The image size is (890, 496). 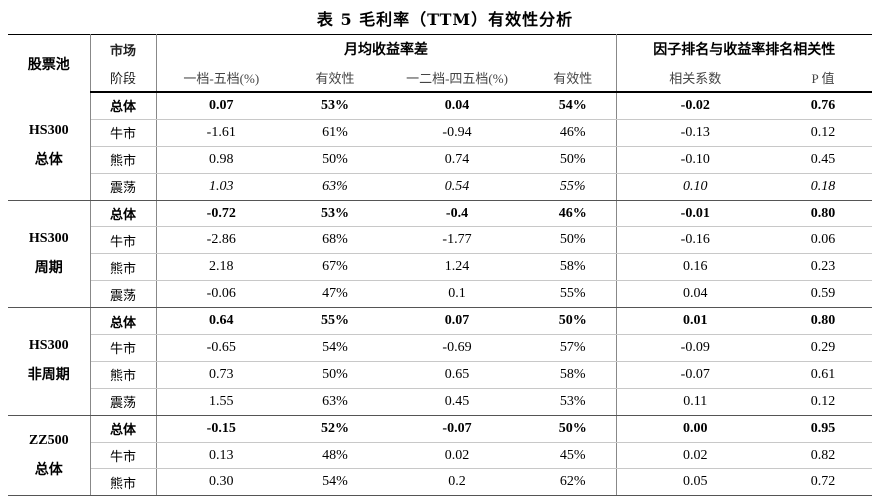 What do you see at coordinates (48, 268) in the screenshot?
I see `pool-subgroup: 周期` at bounding box center [48, 268].